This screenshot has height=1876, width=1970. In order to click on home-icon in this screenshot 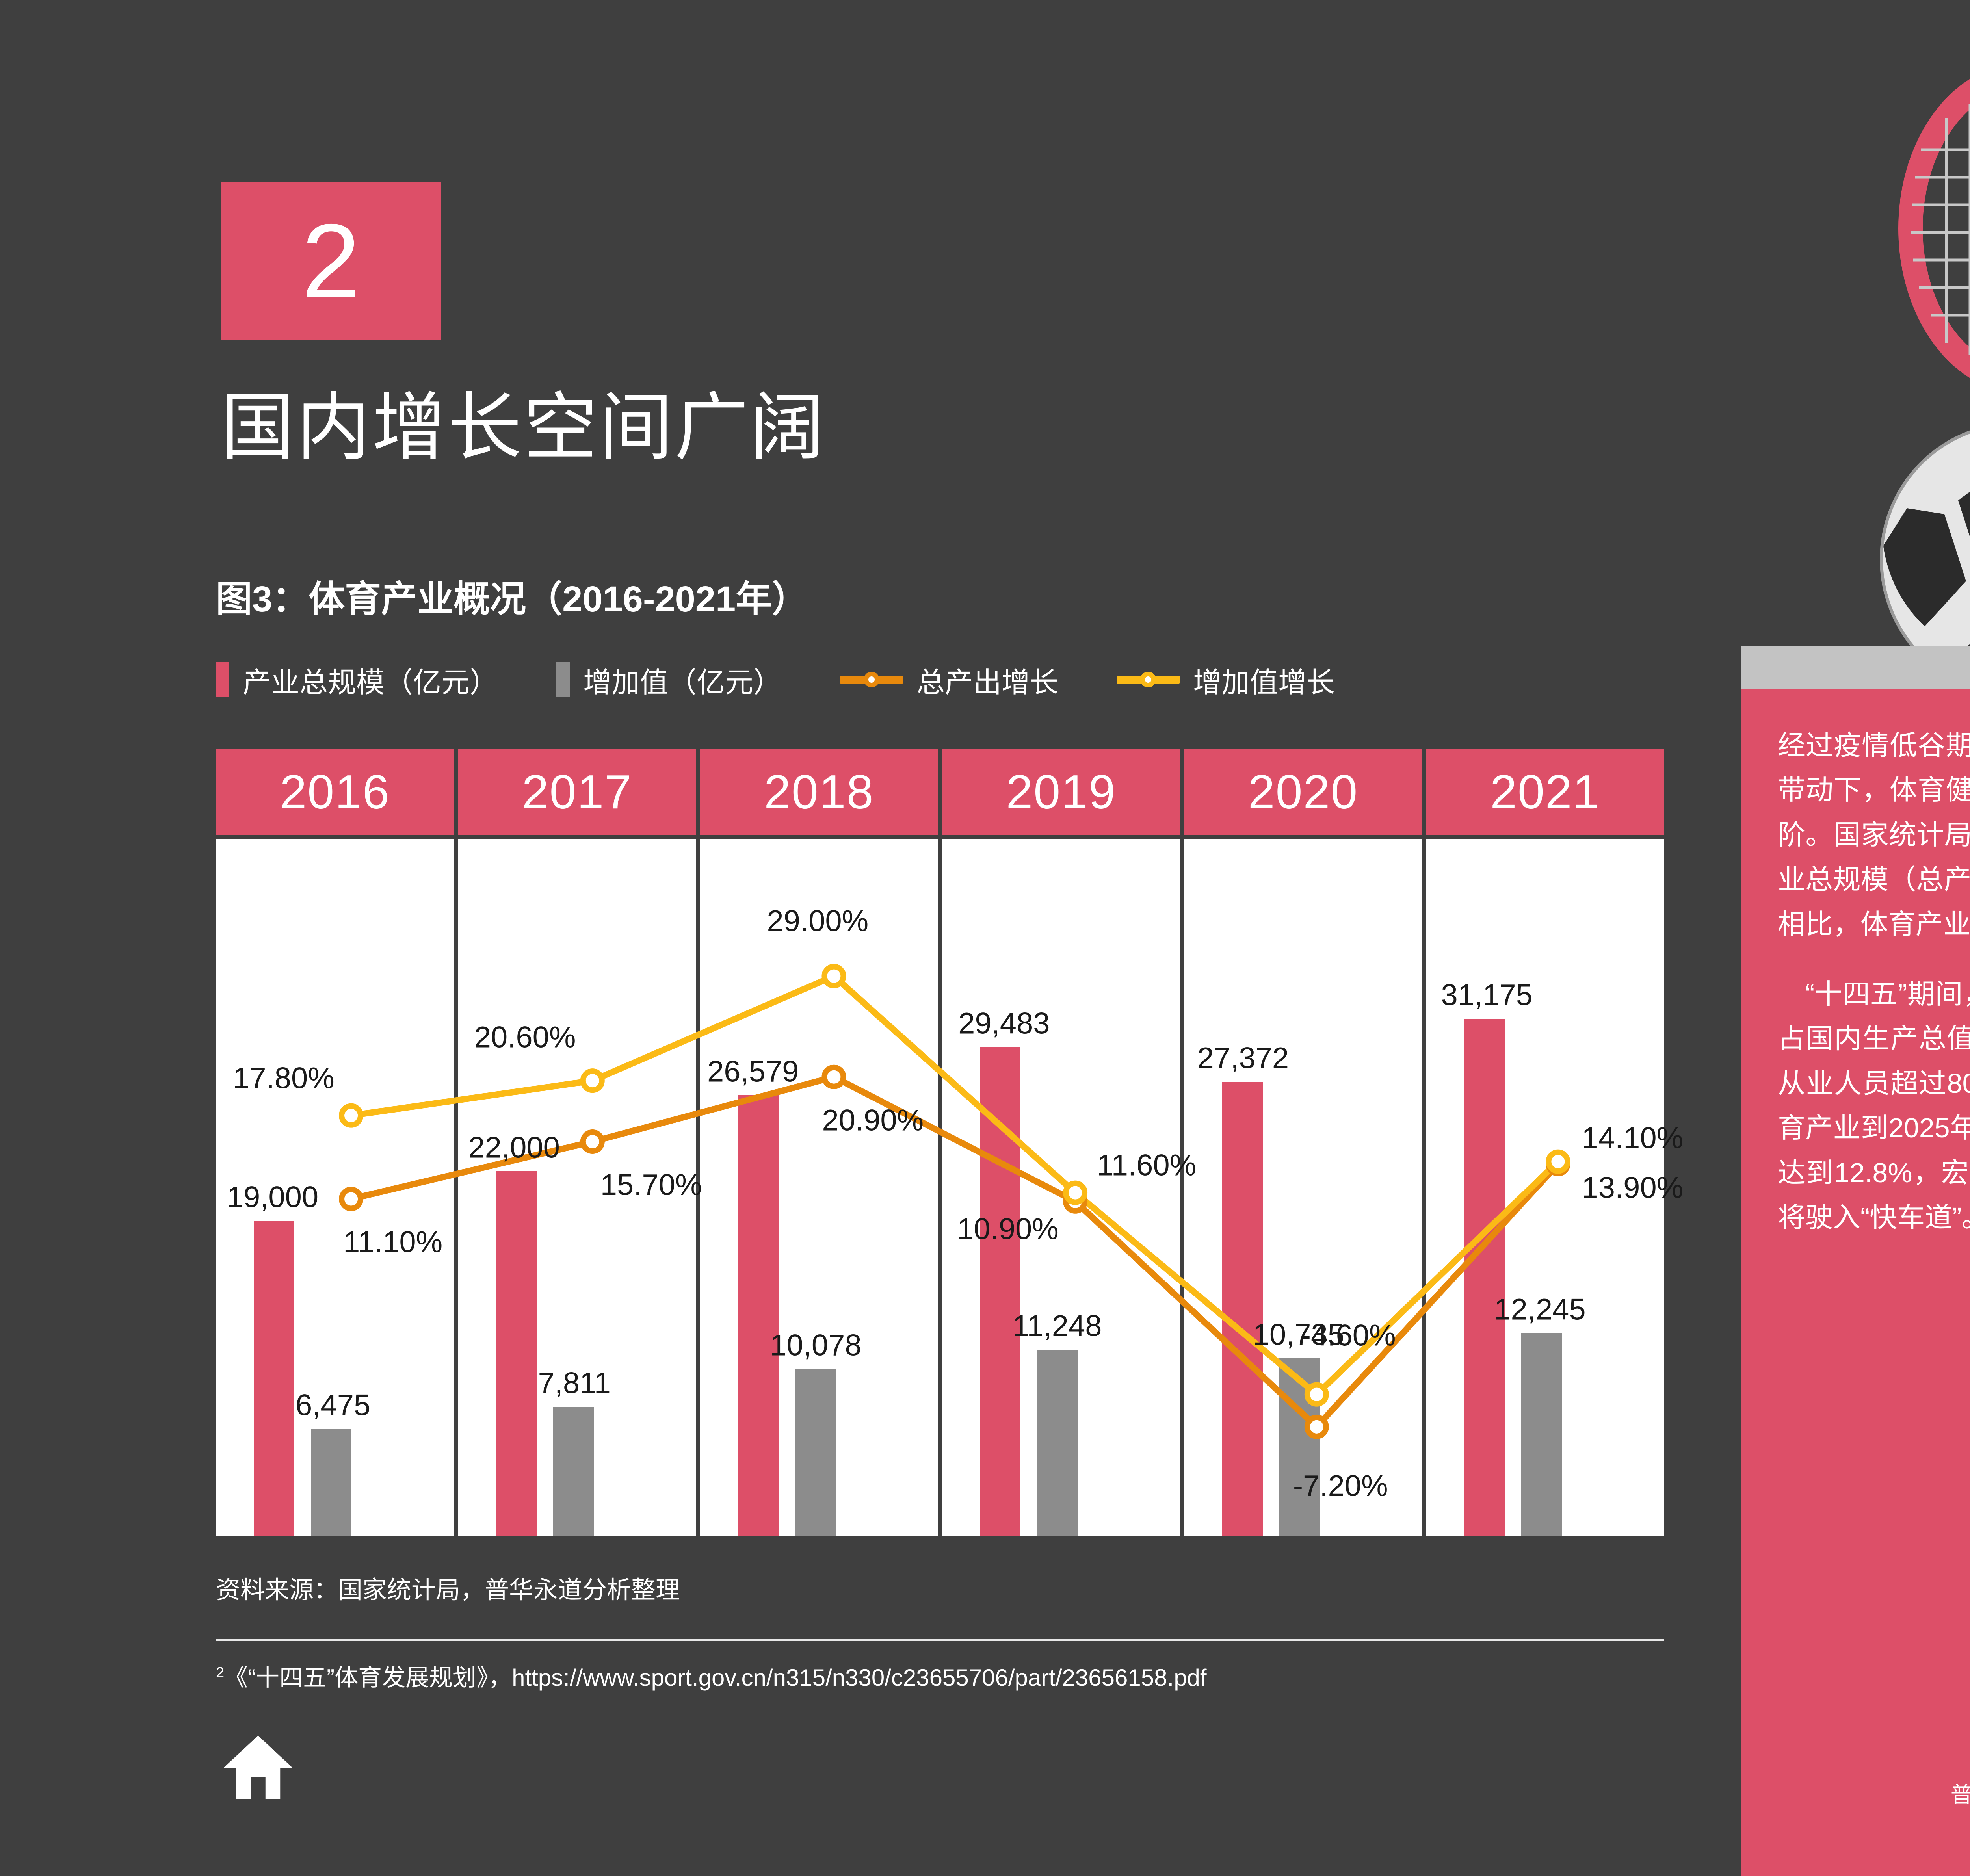, I will do `click(258, 1768)`.